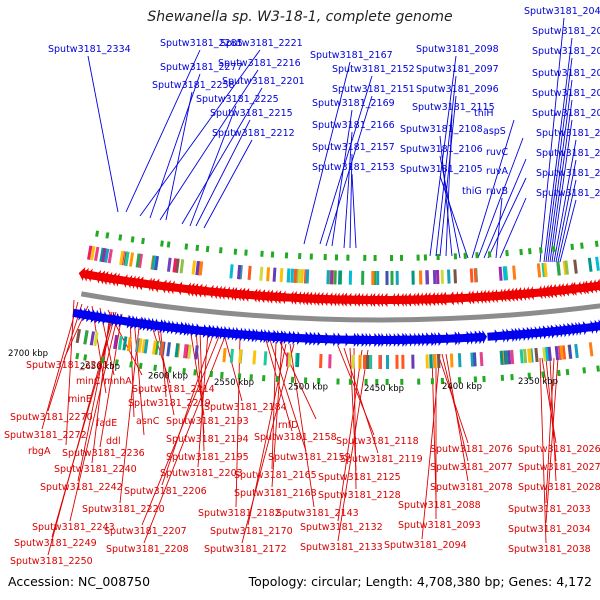  What do you see at coordinates (562, 11) in the screenshot?
I see `forward-gene-label: Sputw3181_2041` at bounding box center [562, 11].